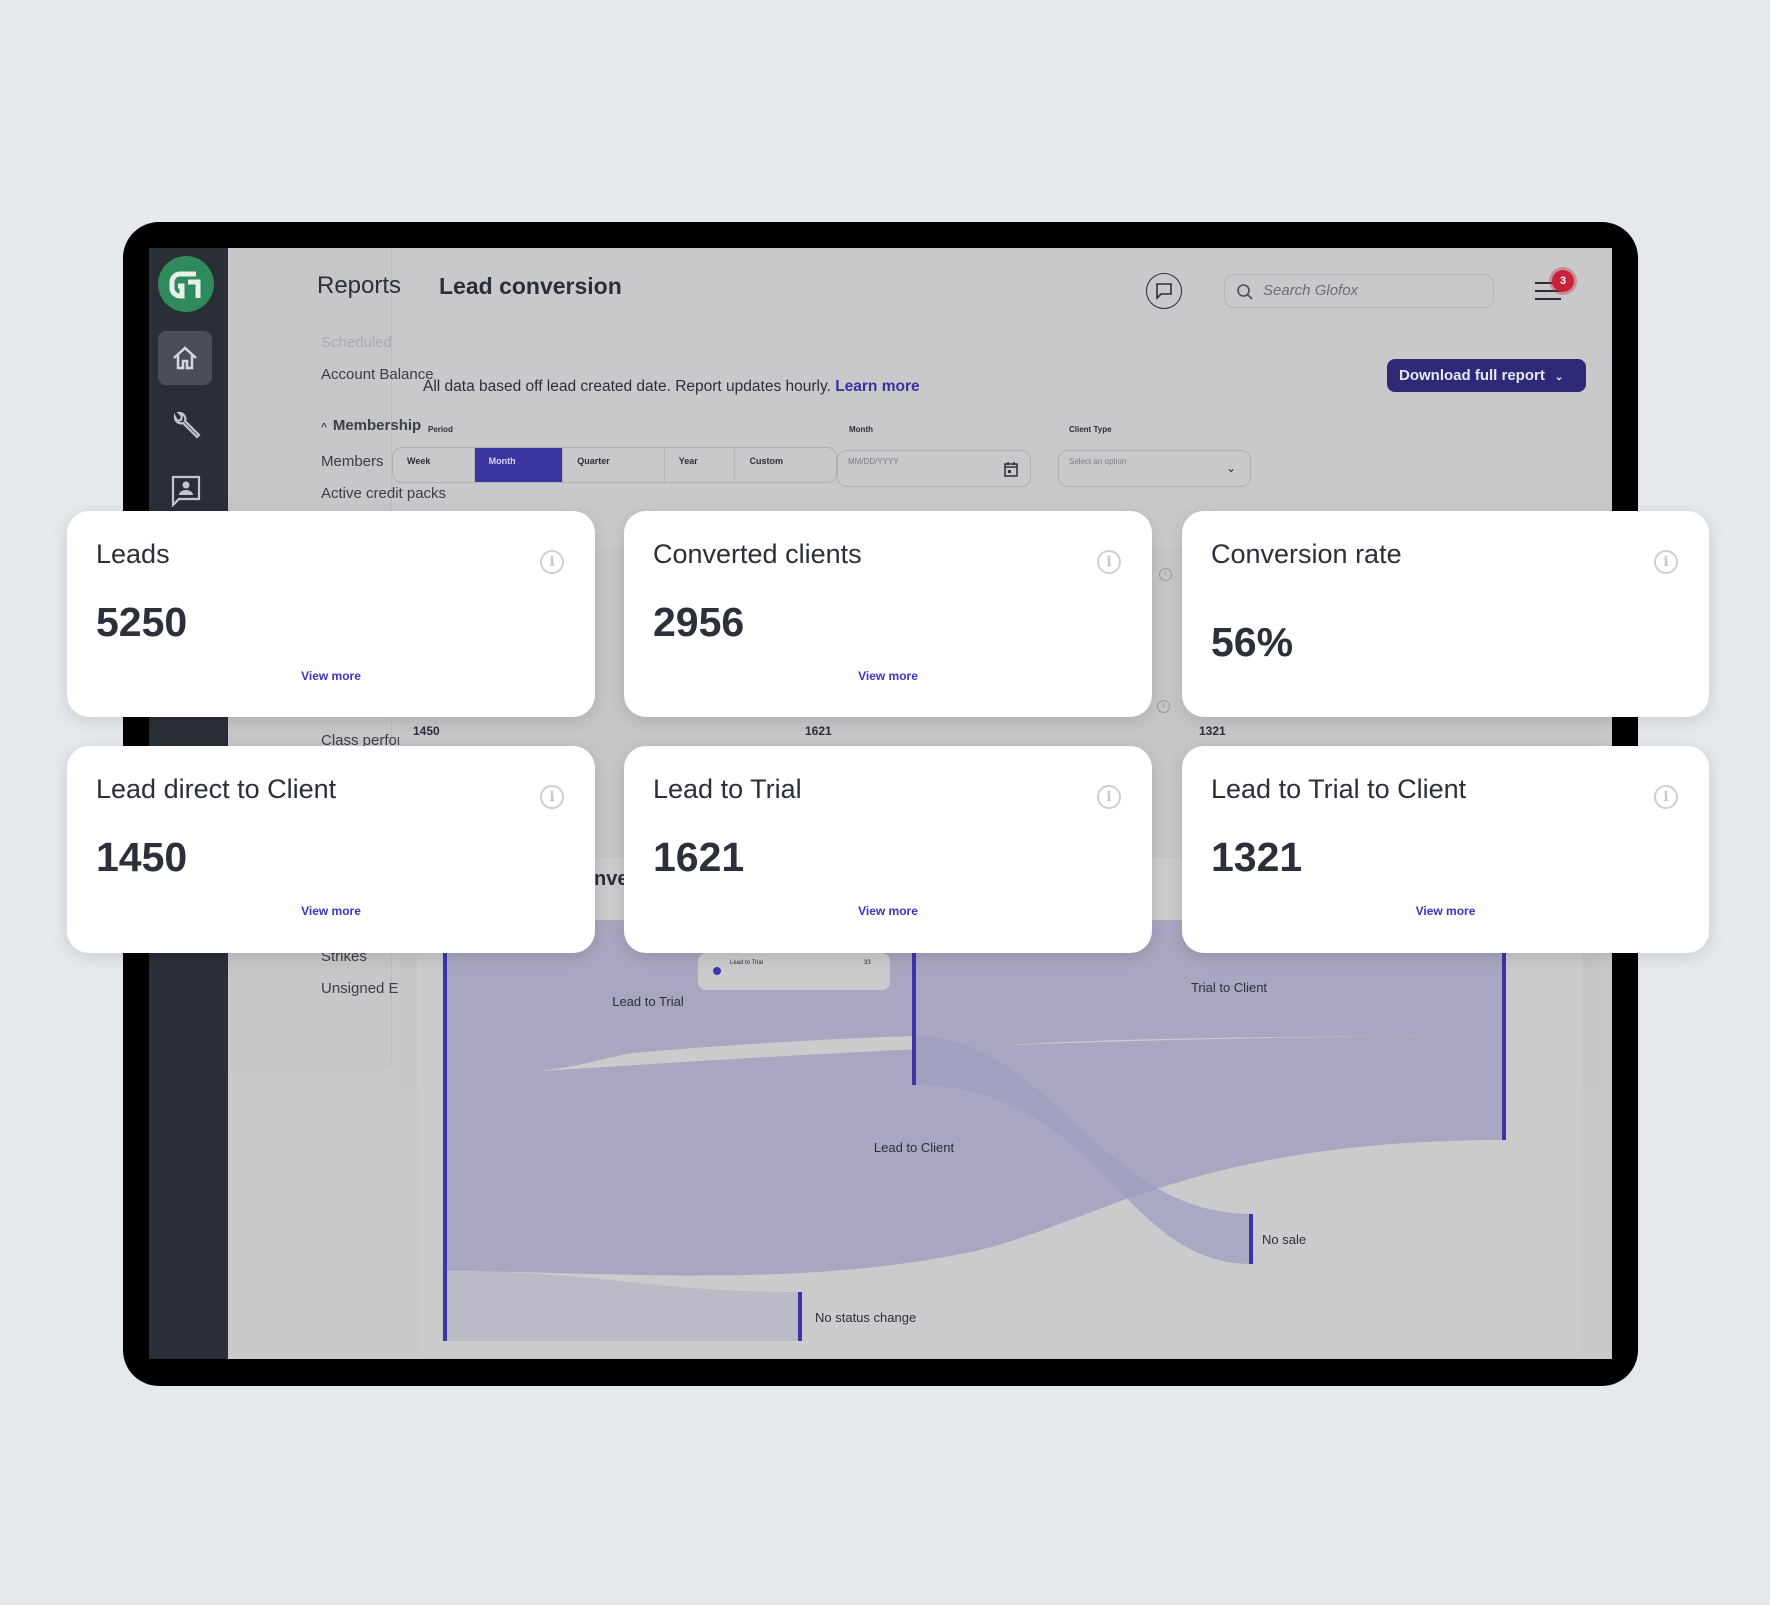 This screenshot has width=1770, height=1605. I want to click on notification-badge: 3, so click(1563, 281).